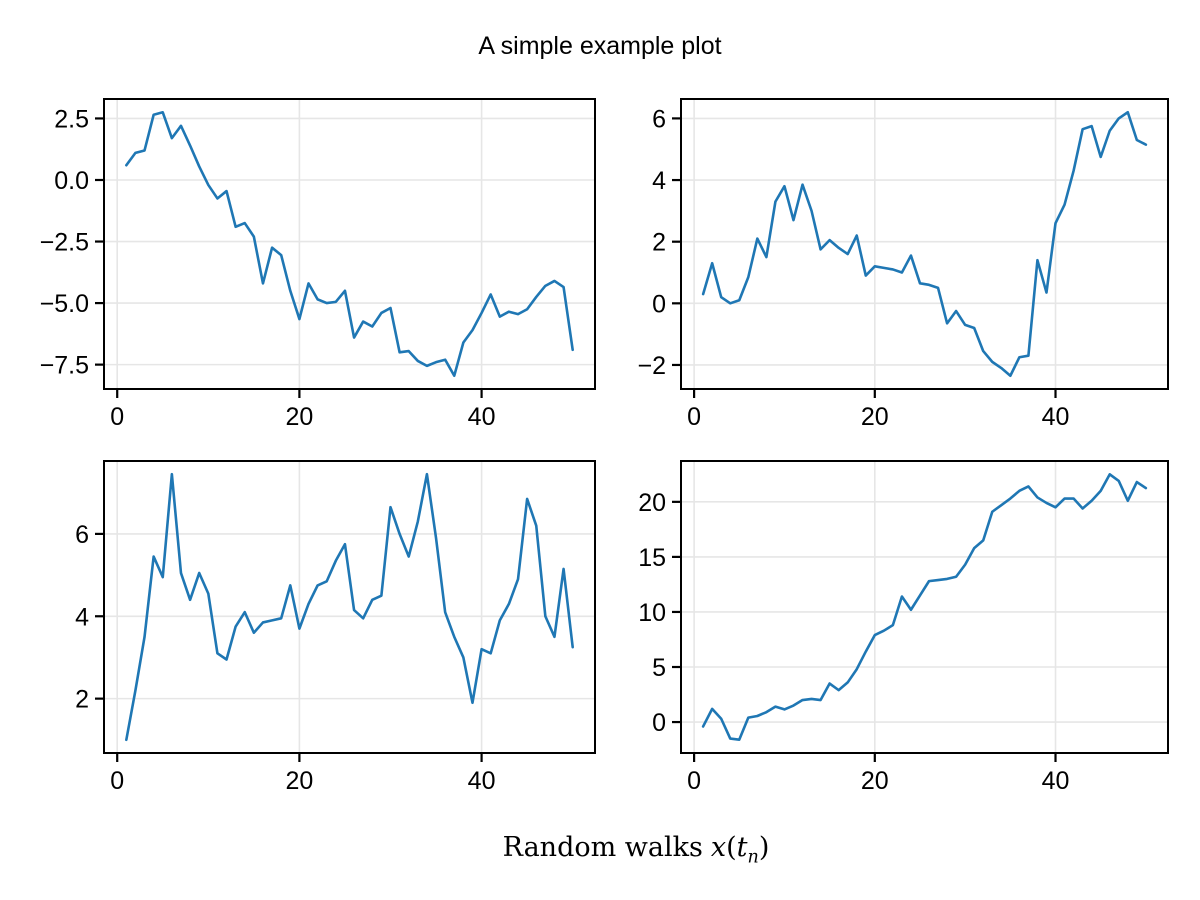 This screenshot has width=1200, height=900. Describe the element at coordinates (731, 847) in the screenshot. I see `xlabel-paren-open: (` at that location.